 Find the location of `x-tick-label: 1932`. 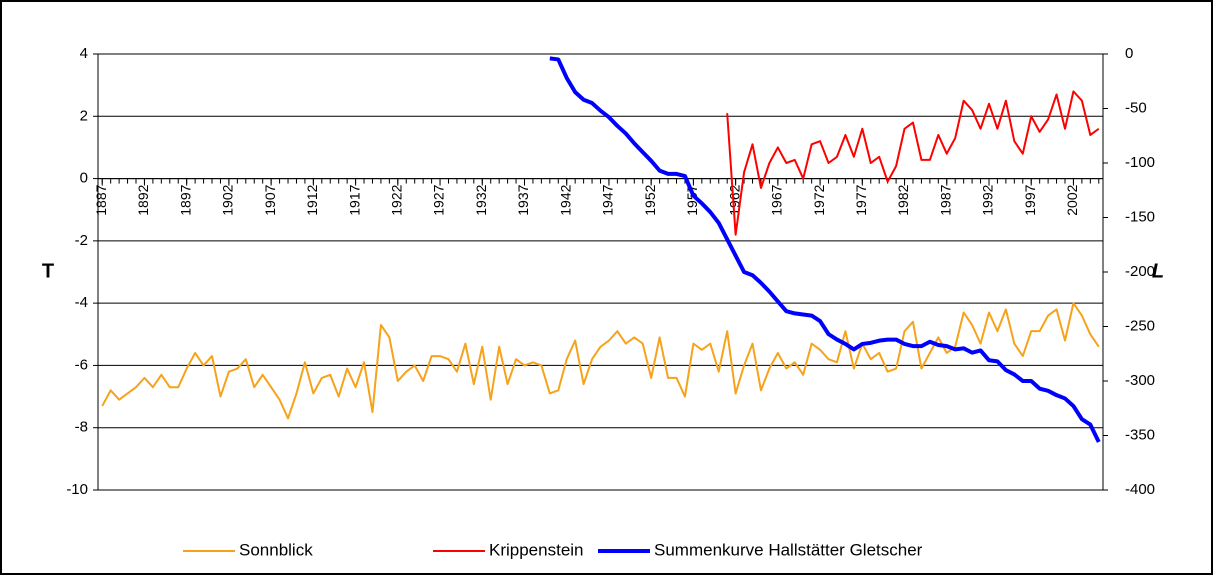

x-tick-label: 1932 is located at coordinates (481, 199).